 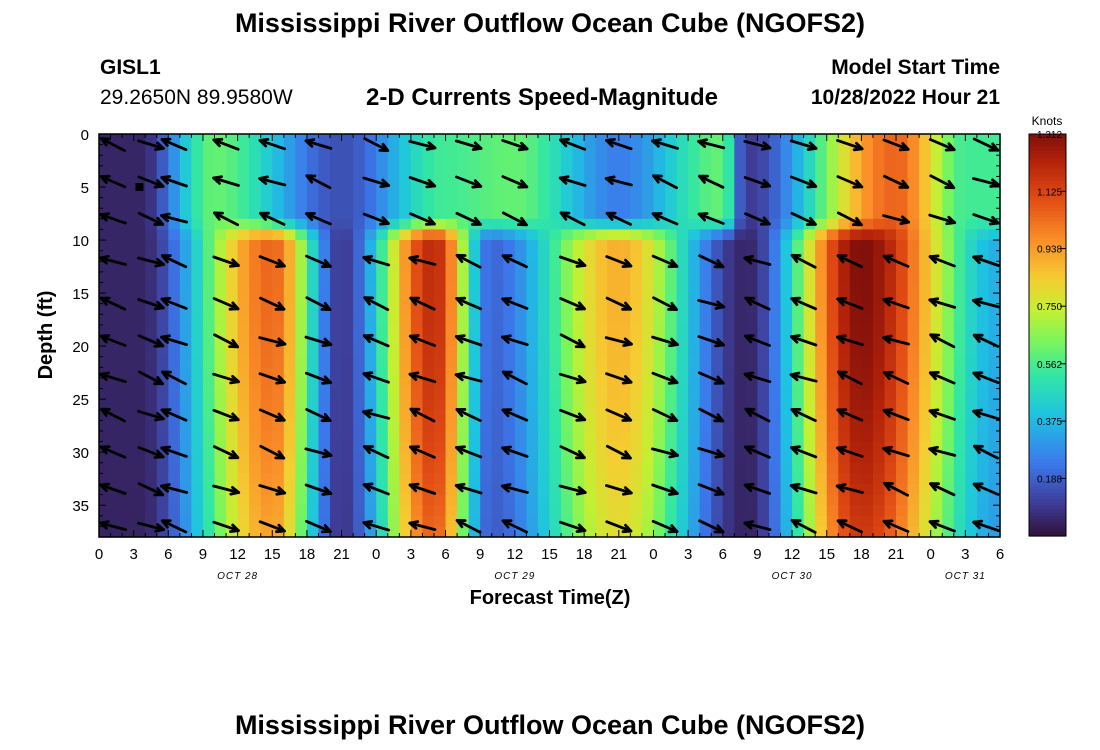 What do you see at coordinates (584, 554) in the screenshot?
I see `x-tick-label: 18` at bounding box center [584, 554].